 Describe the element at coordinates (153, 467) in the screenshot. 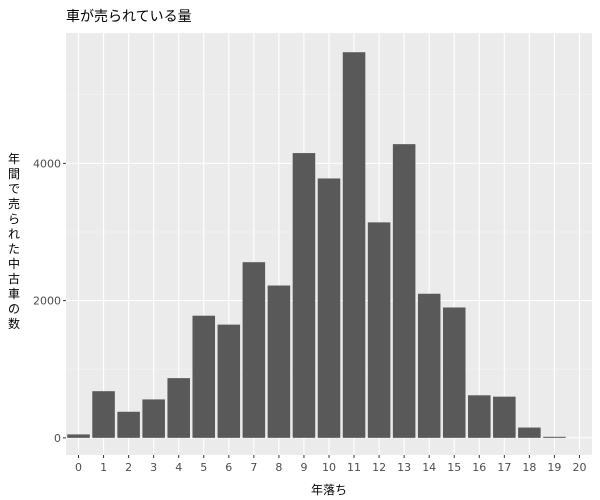

I see `x-tick-label: 3` at that location.